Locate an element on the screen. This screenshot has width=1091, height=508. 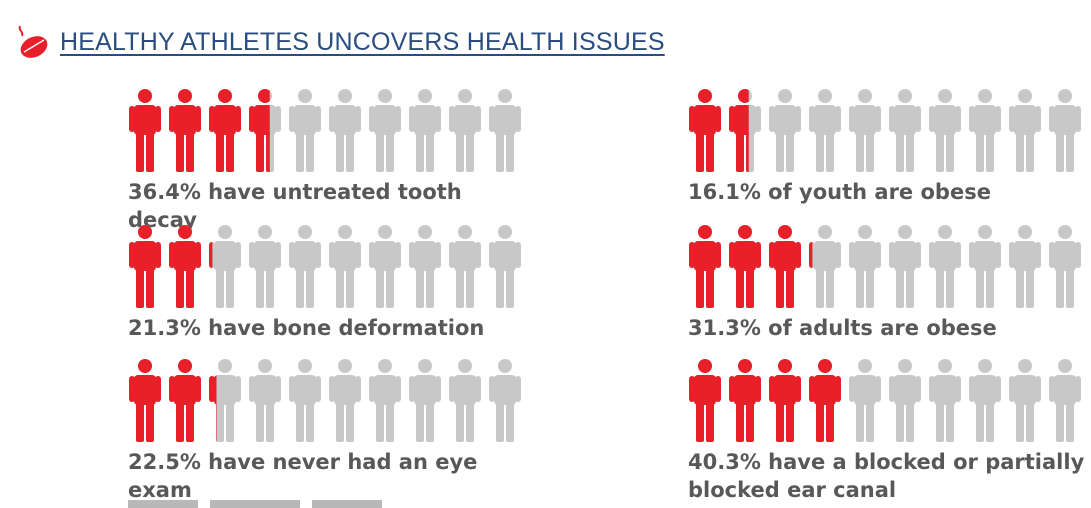
people-row-bone-deformation is located at coordinates (325, 266).